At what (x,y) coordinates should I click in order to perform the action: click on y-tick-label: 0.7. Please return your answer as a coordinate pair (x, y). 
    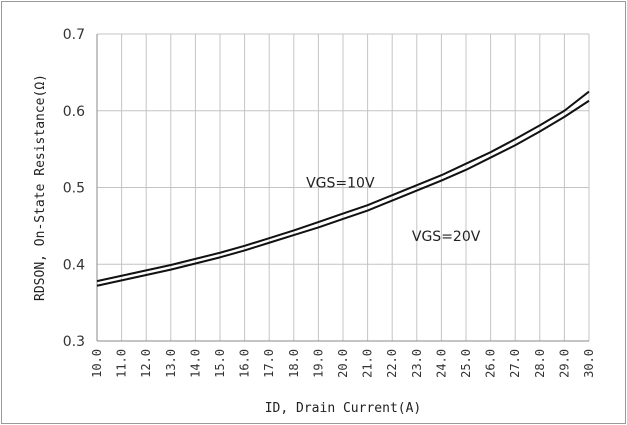
    Looking at the image, I should click on (74, 35).